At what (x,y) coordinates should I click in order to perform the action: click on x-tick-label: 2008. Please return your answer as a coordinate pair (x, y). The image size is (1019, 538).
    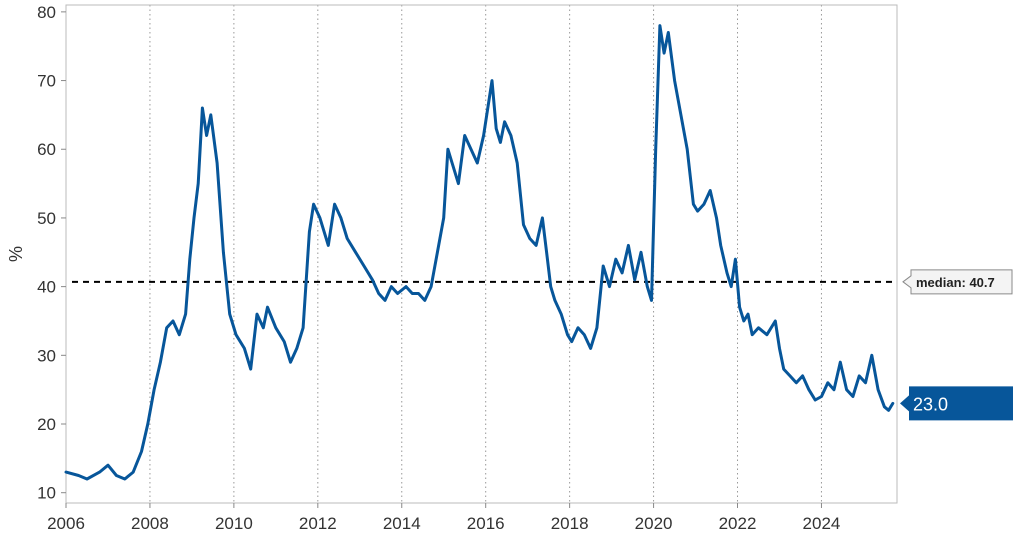
    Looking at the image, I should click on (150, 523).